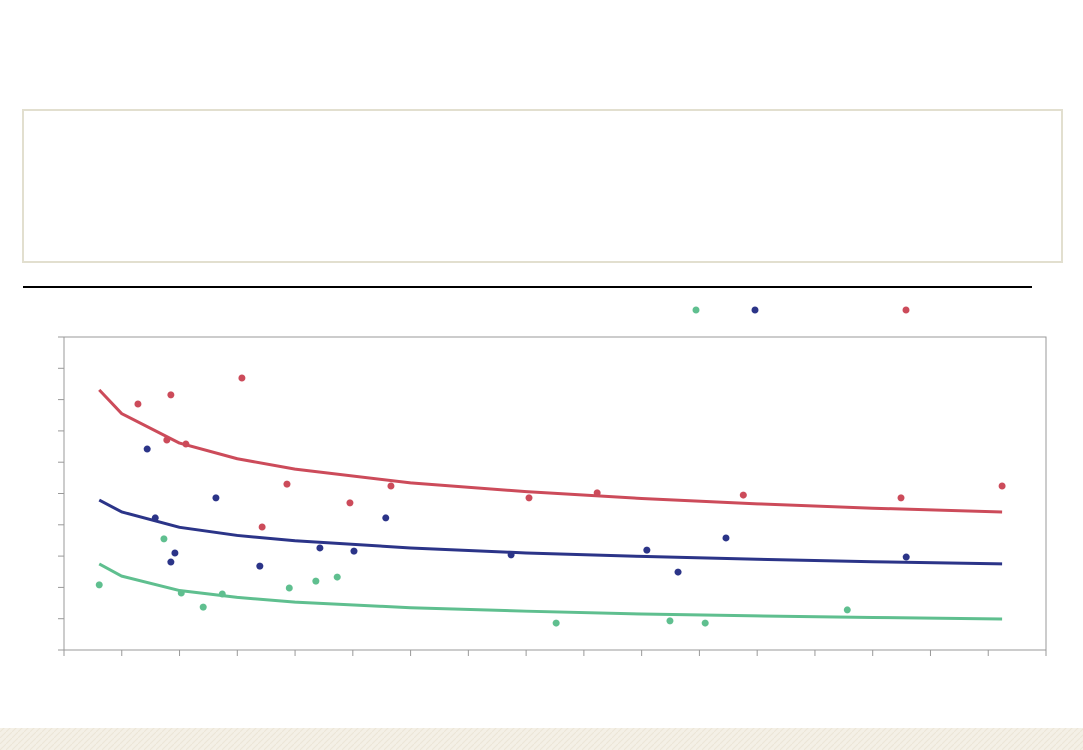 The image size is (1083, 750). Describe the element at coordinates (541, 739) in the screenshot. I see `footer-strip` at that location.